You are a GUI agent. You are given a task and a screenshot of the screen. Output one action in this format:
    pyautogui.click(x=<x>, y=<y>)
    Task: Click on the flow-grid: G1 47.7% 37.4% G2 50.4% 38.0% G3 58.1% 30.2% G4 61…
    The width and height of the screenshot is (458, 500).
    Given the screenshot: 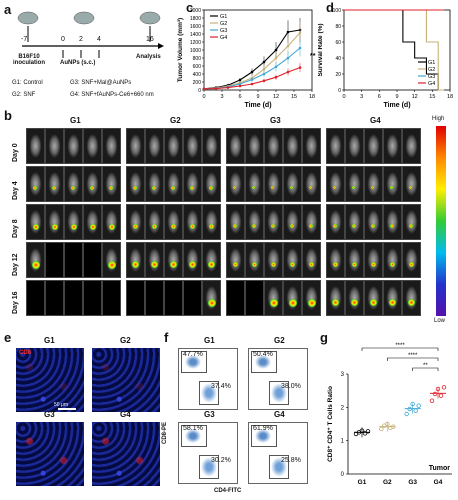 What is the action you would take?
    pyautogui.click(x=242, y=414)
    